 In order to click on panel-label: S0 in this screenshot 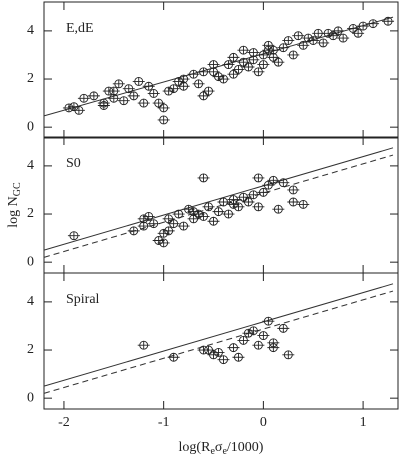, I will do `click(73, 163)`.